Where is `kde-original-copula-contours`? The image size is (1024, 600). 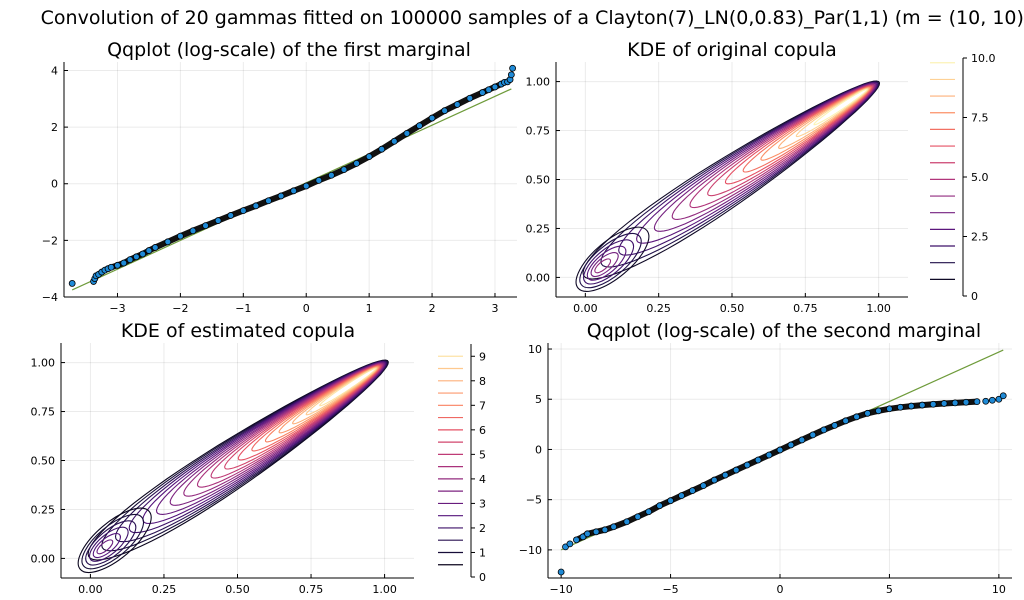
kde-original-copula-contours is located at coordinates (728, 186).